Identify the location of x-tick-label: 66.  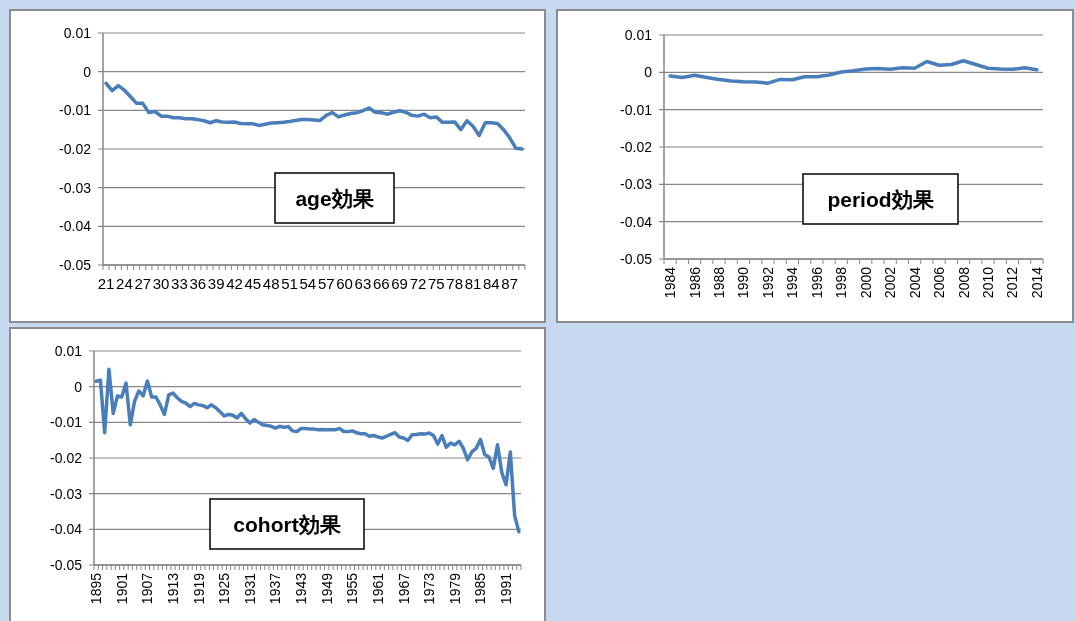
(381, 283).